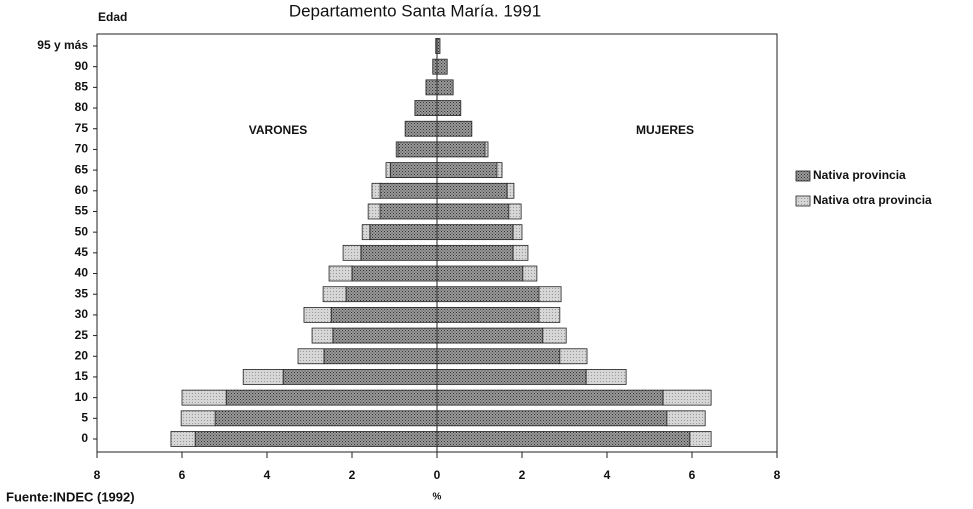  What do you see at coordinates (62, 45) in the screenshot?
I see `y-tick-label: 95 y más` at bounding box center [62, 45].